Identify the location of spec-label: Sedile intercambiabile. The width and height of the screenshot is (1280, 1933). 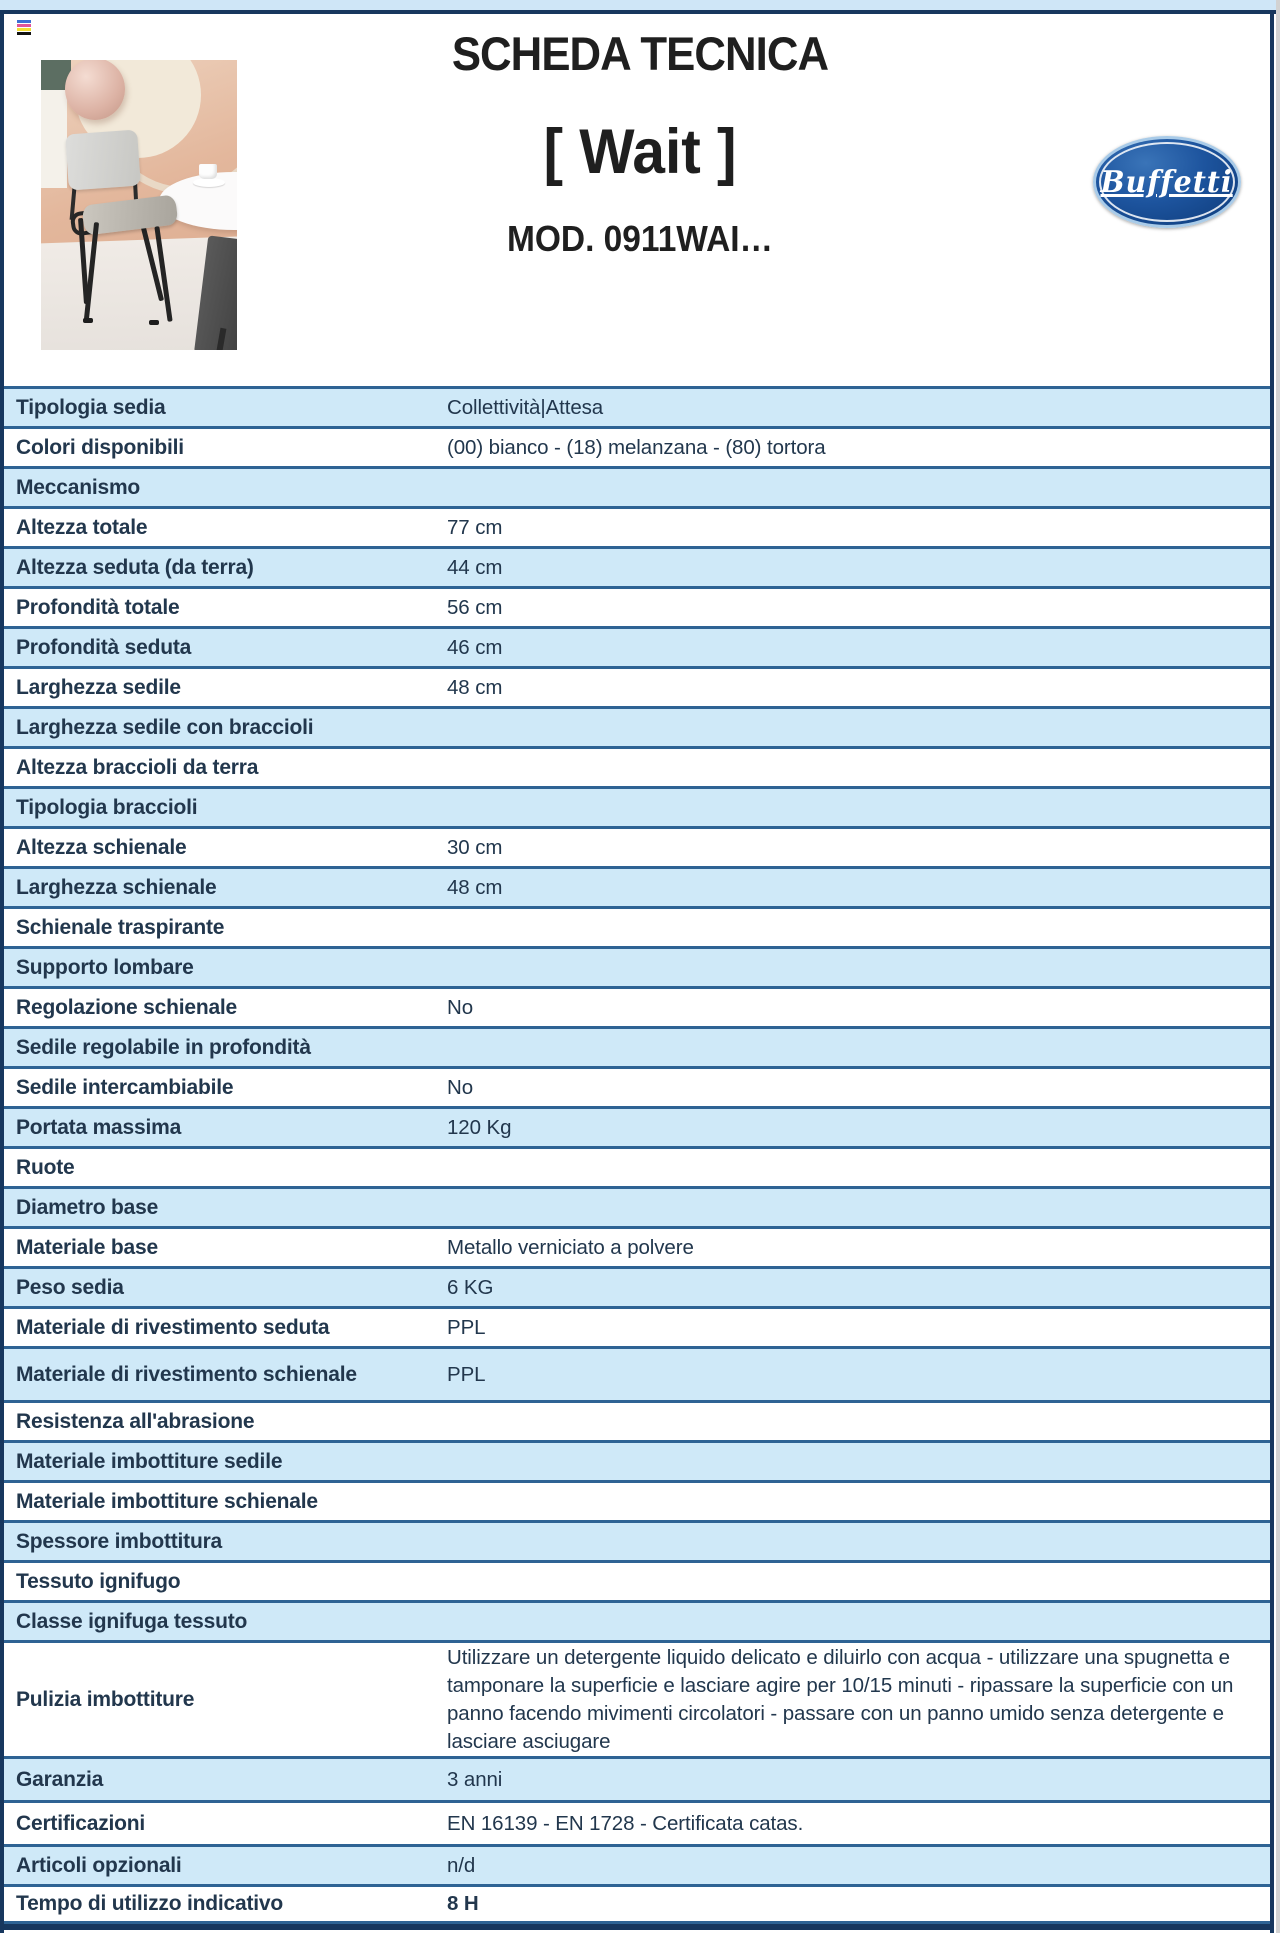
(125, 1087).